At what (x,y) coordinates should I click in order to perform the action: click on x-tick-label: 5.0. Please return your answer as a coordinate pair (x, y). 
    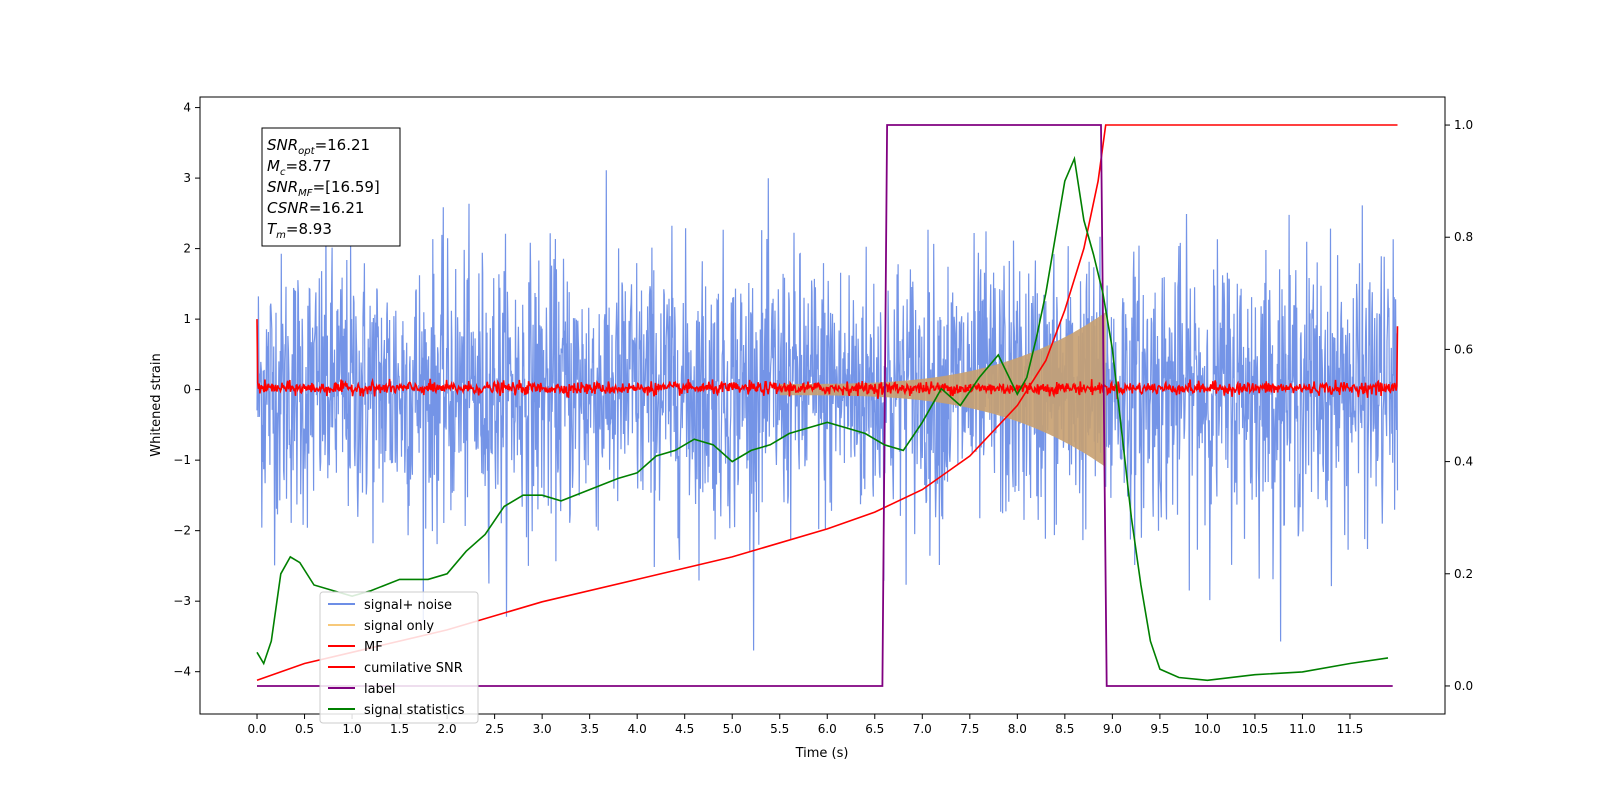
    Looking at the image, I should click on (732, 729).